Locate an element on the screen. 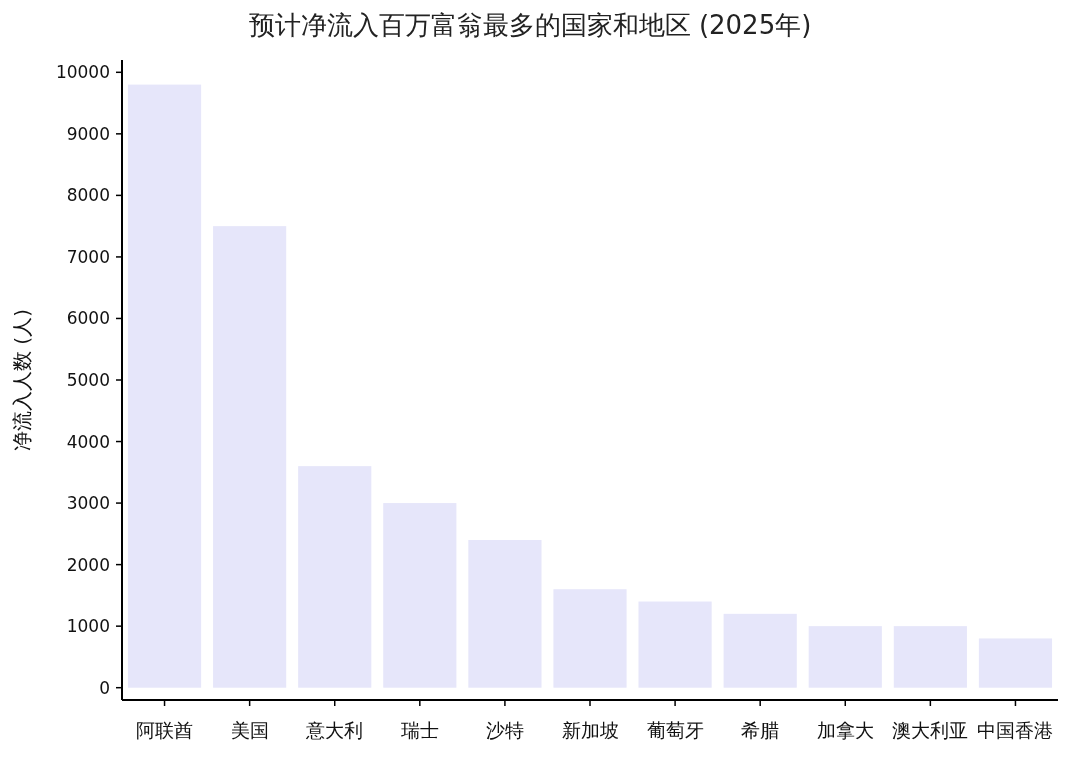 The height and width of the screenshot is (764, 1080). x-tick-label: 沙特 is located at coordinates (504, 730).